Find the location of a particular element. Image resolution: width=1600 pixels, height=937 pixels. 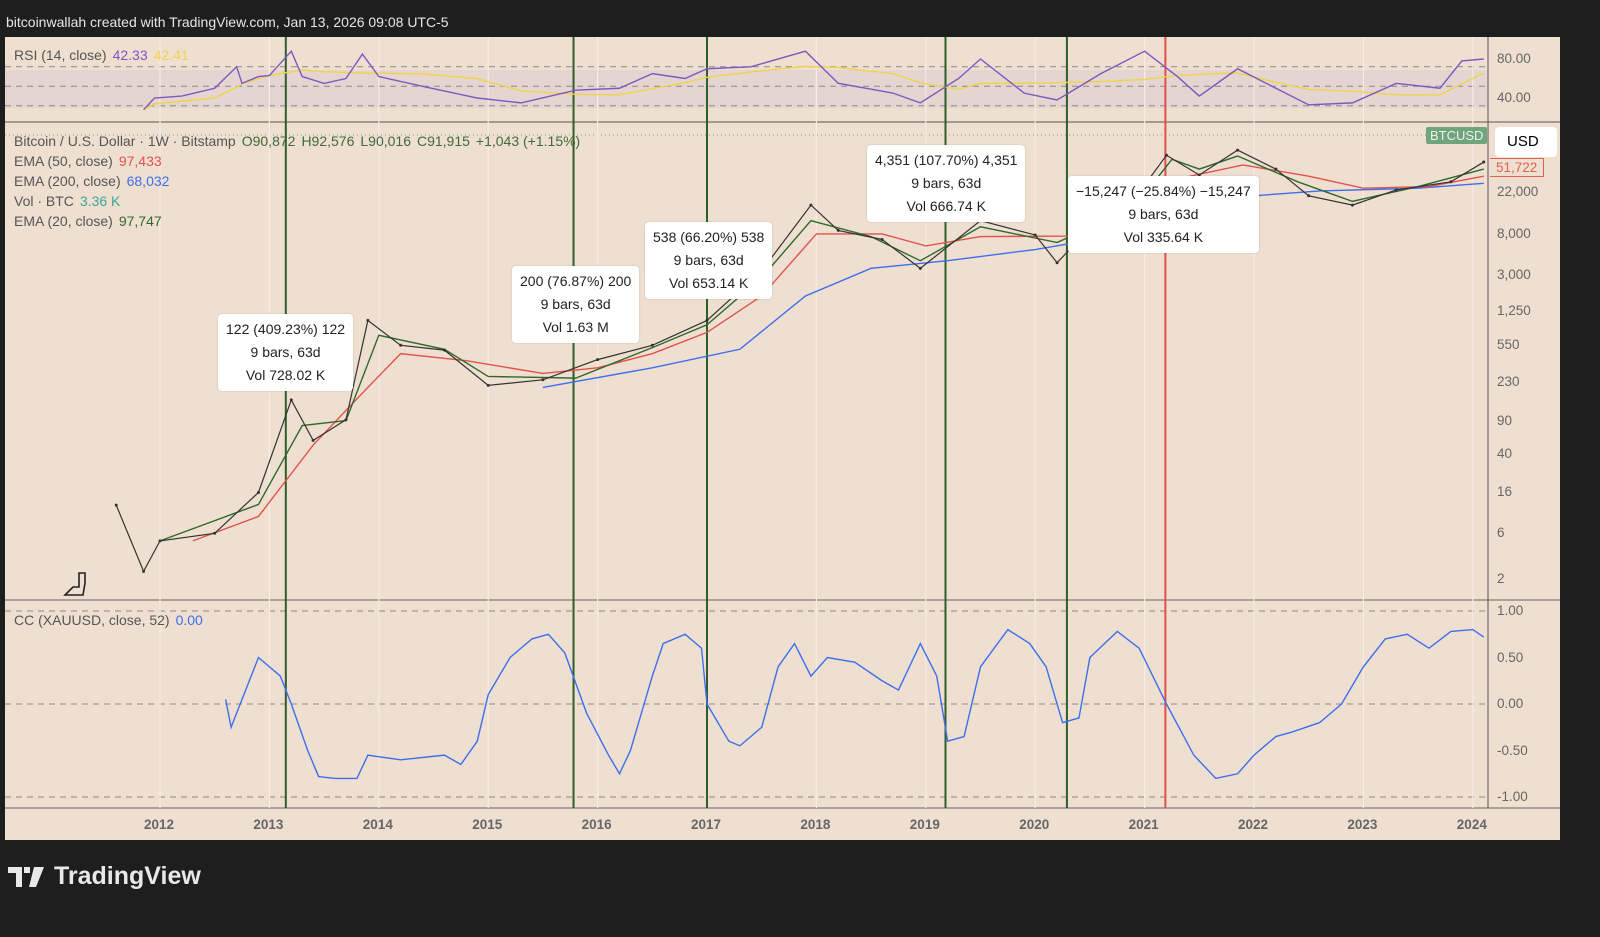

vol-legend: Vol · BTC 3.36 K is located at coordinates (67, 201).